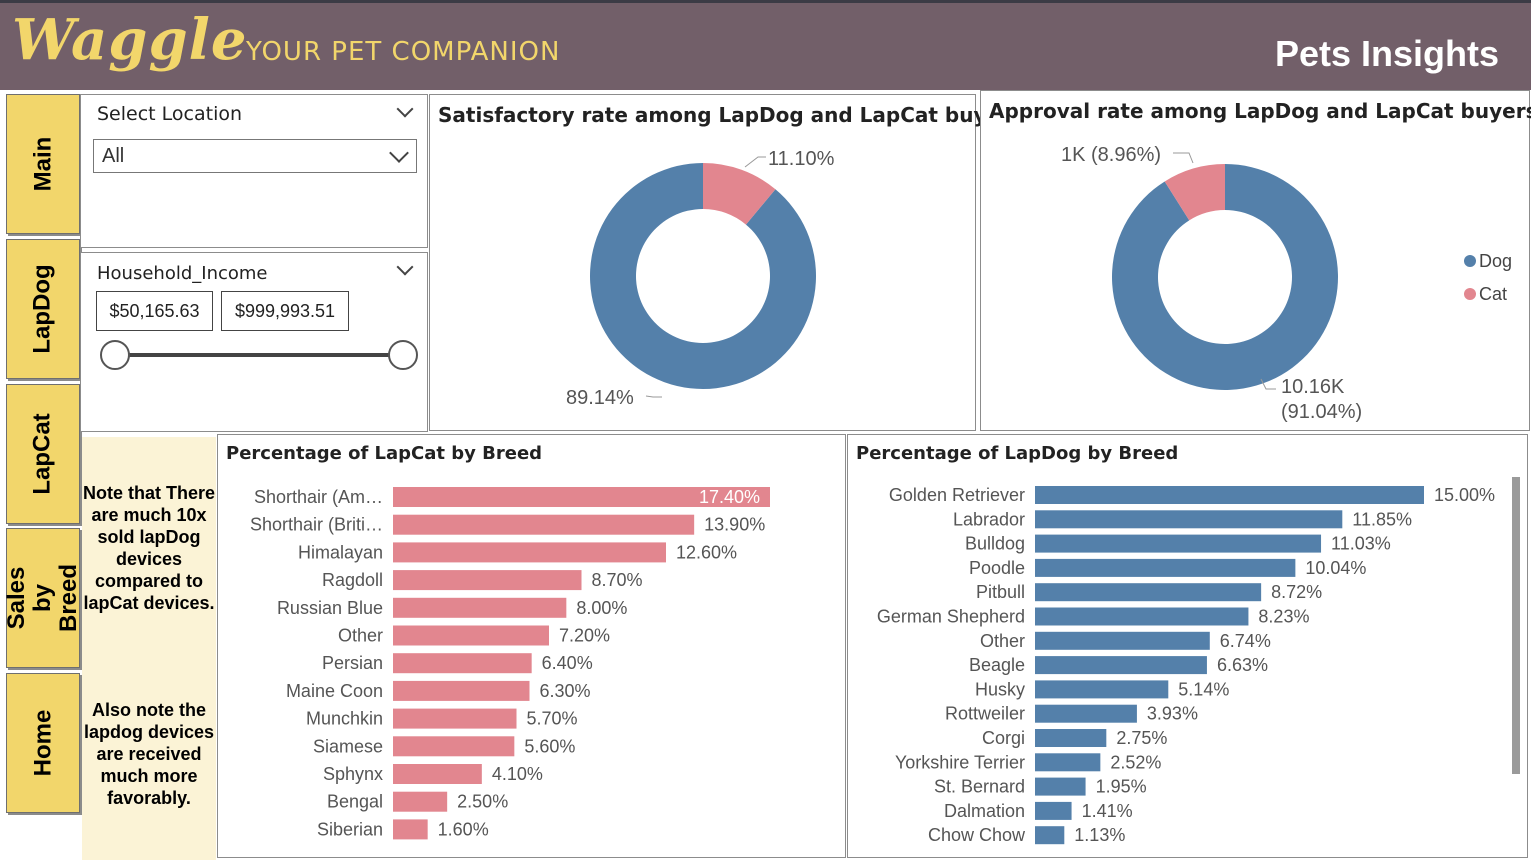  I want to click on income-slicer-title: Household_Income, so click(182, 273).